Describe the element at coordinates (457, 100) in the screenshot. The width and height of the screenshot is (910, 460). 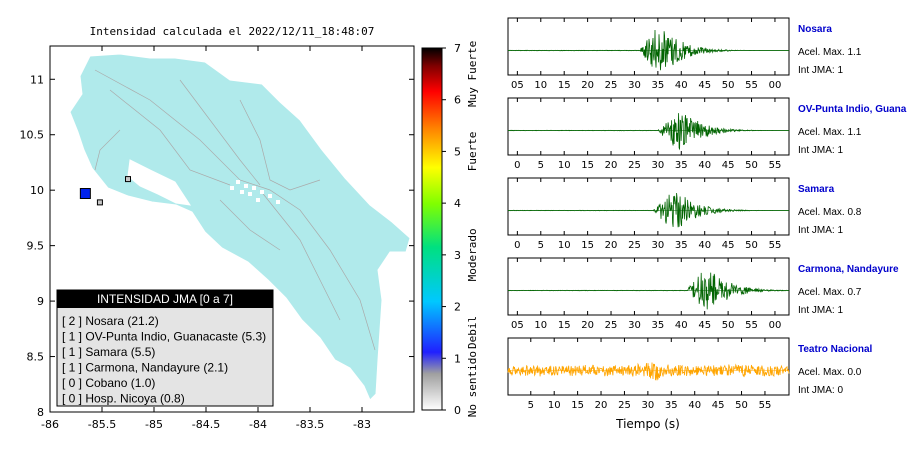
I see `colorbar-tick-label: 6` at that location.